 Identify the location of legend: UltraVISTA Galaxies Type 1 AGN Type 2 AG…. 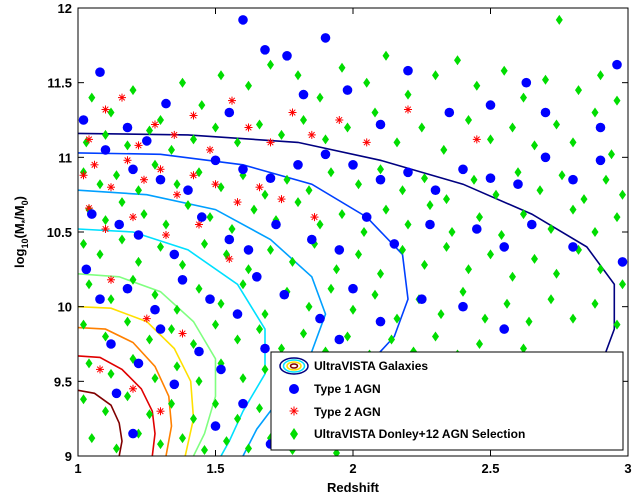
(447, 401).